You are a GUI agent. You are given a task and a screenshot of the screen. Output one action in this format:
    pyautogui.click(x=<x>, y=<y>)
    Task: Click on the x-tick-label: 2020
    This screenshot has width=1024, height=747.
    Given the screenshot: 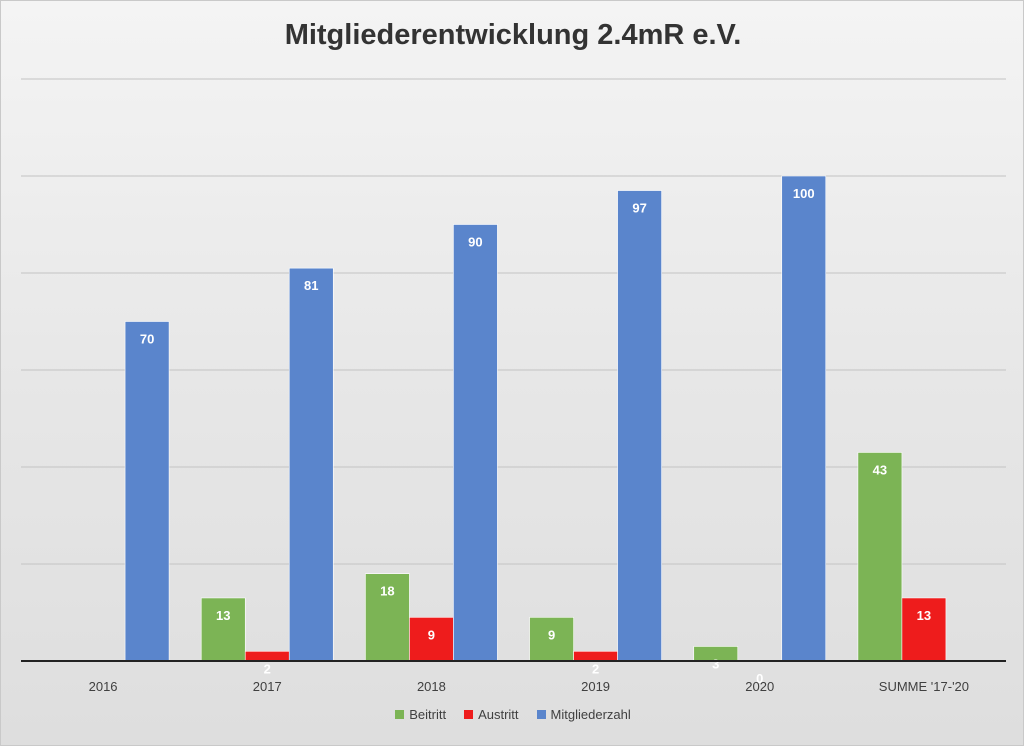 What is the action you would take?
    pyautogui.click(x=759, y=686)
    